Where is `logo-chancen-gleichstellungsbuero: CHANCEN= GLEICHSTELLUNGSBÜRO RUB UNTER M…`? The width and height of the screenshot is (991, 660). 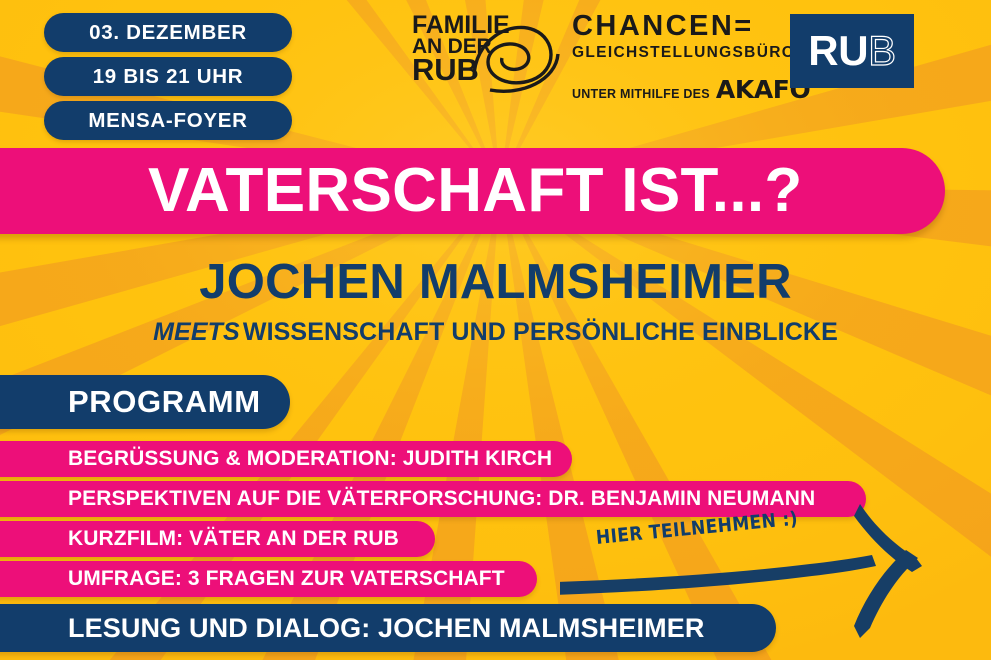 logo-chancen-gleichstellungsbuero: CHANCEN= GLEICHSTELLUNGSBÜRO RUB UNTER M… is located at coordinates (705, 57).